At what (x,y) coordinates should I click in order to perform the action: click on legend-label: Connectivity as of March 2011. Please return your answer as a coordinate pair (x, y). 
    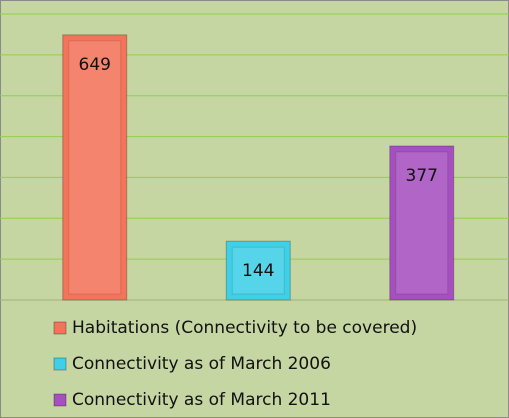
    Looking at the image, I should click on (201, 400).